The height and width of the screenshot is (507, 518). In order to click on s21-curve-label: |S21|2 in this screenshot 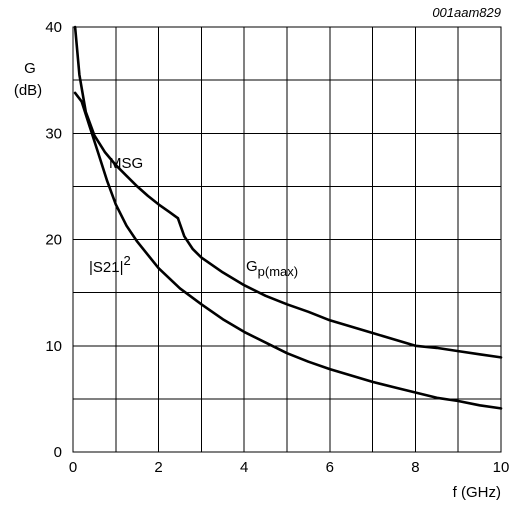, I will do `click(110, 264)`.